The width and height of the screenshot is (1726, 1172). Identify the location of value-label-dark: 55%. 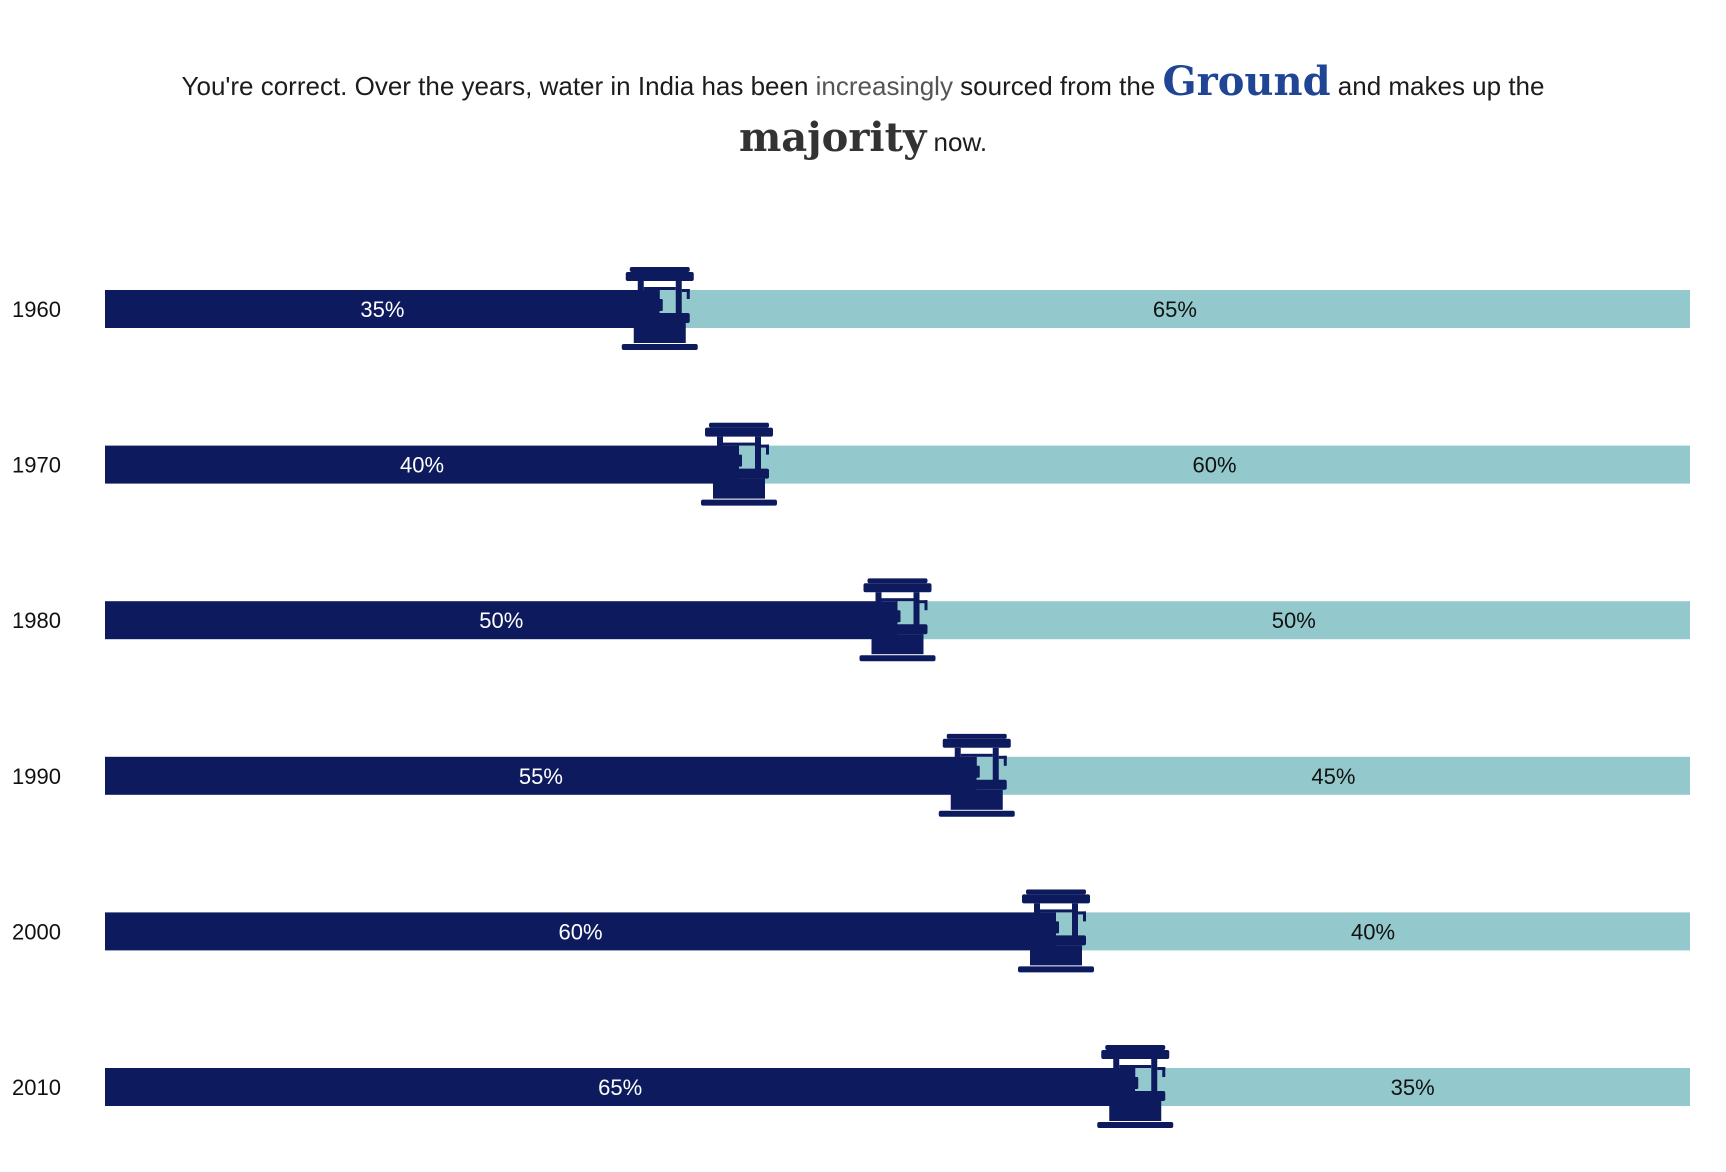
(541, 776).